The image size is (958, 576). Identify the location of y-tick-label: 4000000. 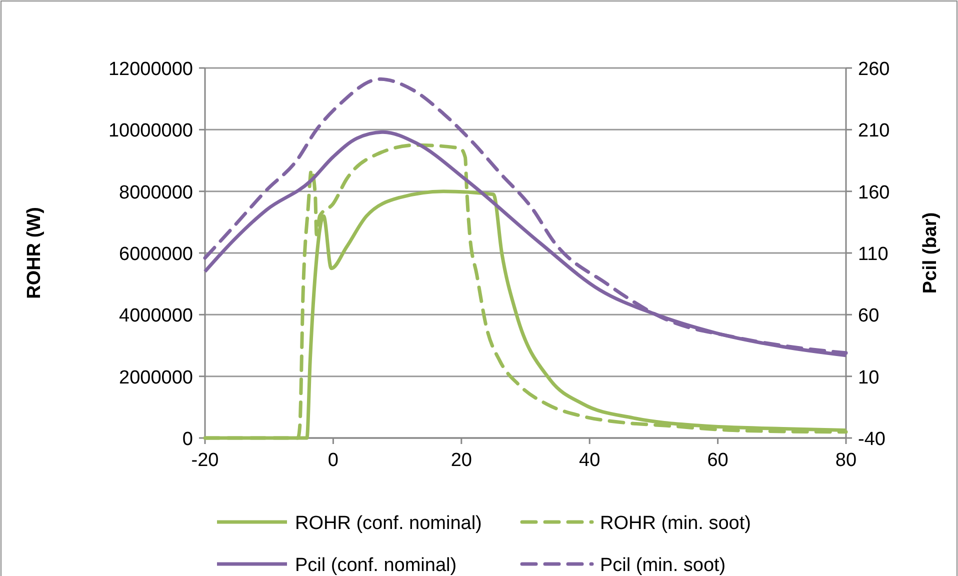
(156, 316).